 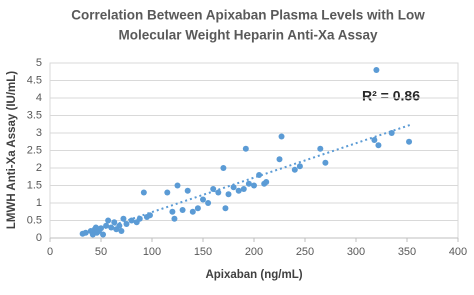 I want to click on x-tick-label: 300, so click(x=356, y=252).